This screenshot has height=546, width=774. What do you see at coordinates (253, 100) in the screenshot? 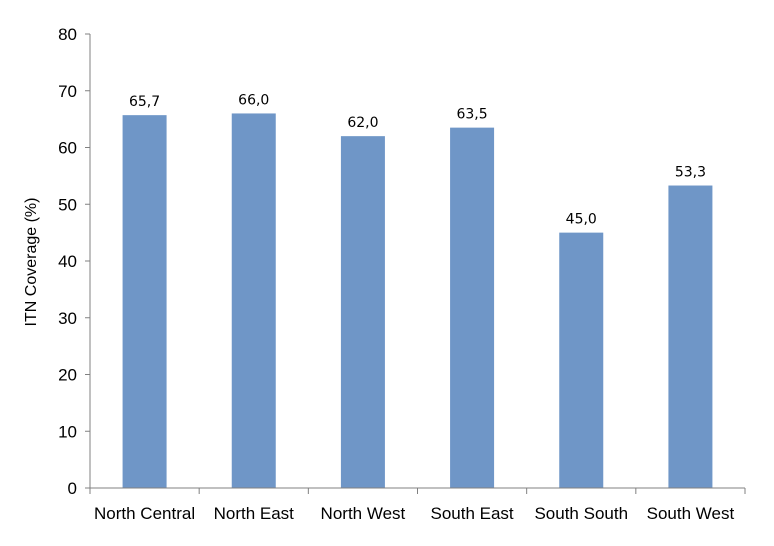
I see `bar-value-label: 66,0` at bounding box center [253, 100].